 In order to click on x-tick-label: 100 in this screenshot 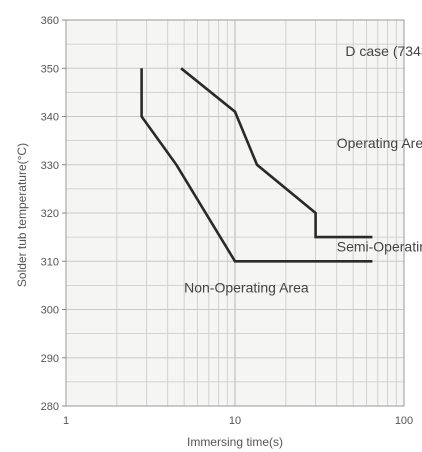, I will do `click(404, 421)`.